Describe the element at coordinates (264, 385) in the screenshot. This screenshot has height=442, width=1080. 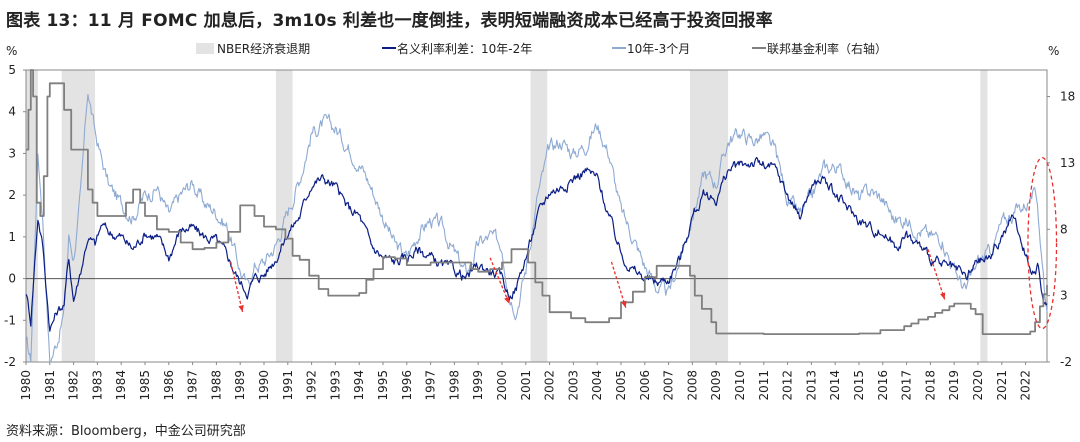
I see `x-tick-label: 1990` at that location.